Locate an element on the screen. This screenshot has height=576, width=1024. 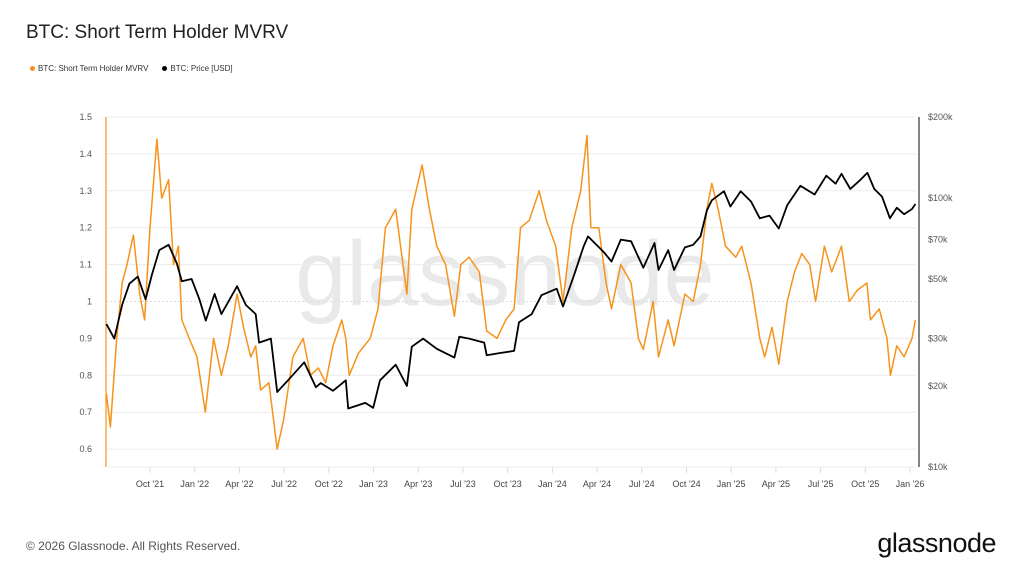
legend-item-price: BTC: Price [USD] is located at coordinates (197, 68).